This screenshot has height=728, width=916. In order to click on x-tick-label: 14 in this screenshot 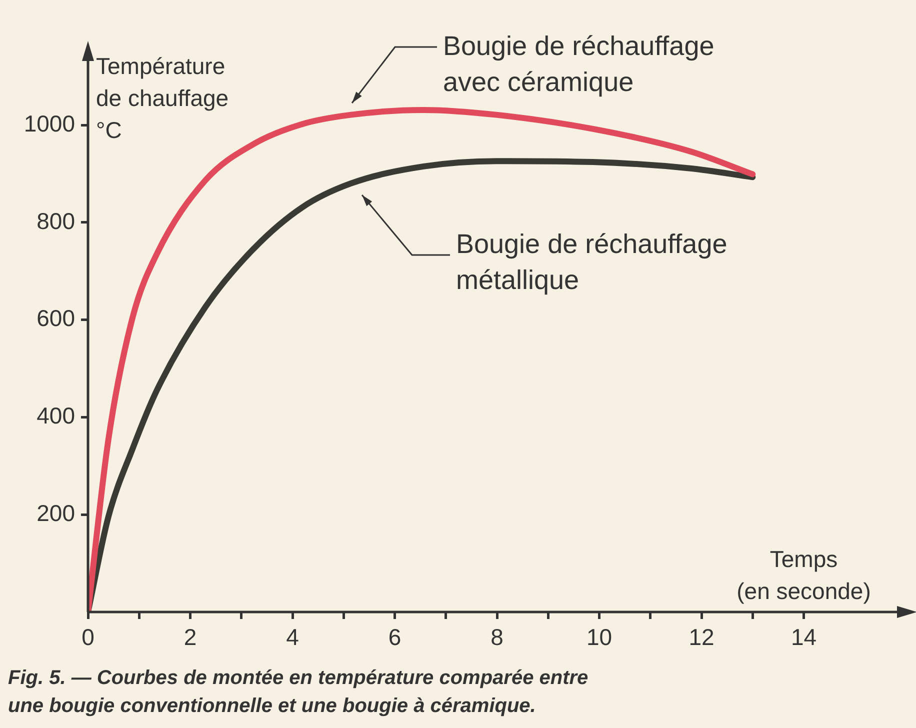, I will do `click(803, 637)`.